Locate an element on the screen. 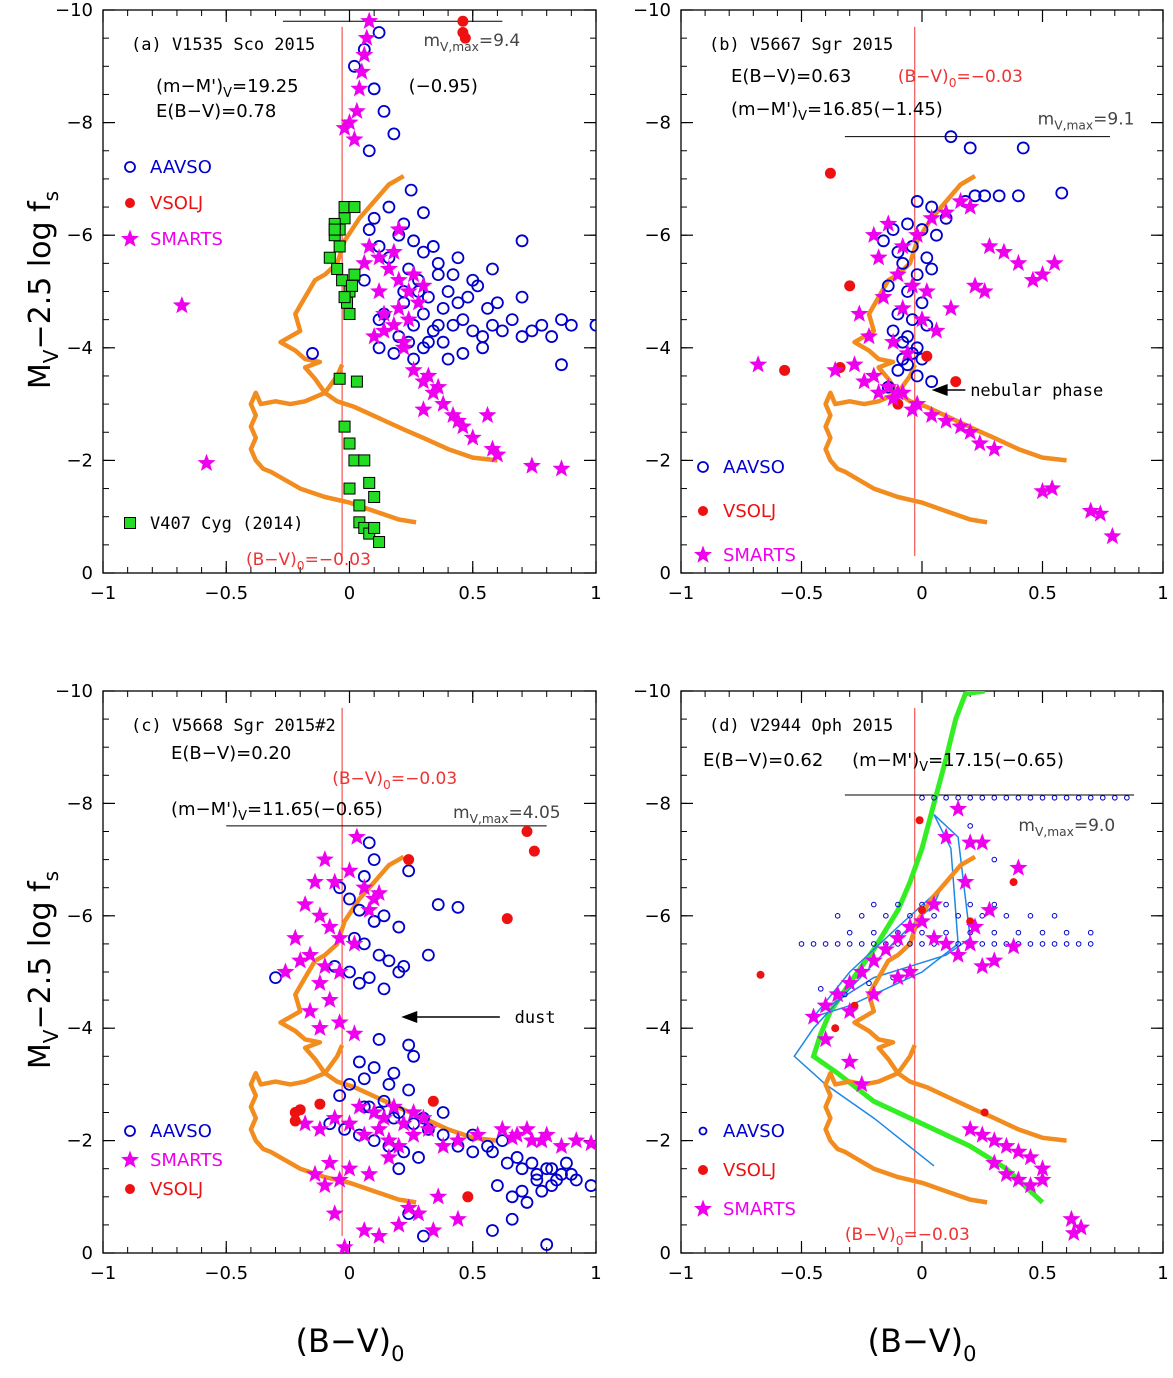 Image resolution: width=1173 pixels, height=1378 pixels. distance-modulus: (m−M')V=16.85(−1.45) is located at coordinates (837, 111).